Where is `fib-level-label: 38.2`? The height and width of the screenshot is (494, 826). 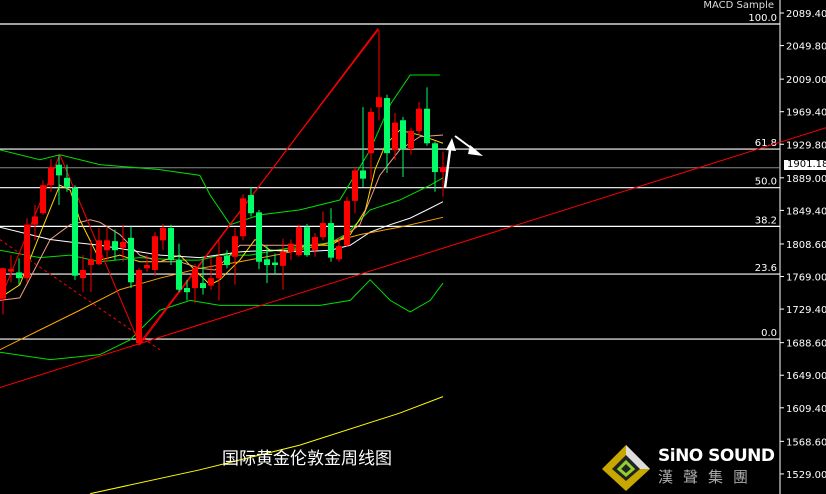
fib-level-label: 38.2 is located at coordinates (766, 220).